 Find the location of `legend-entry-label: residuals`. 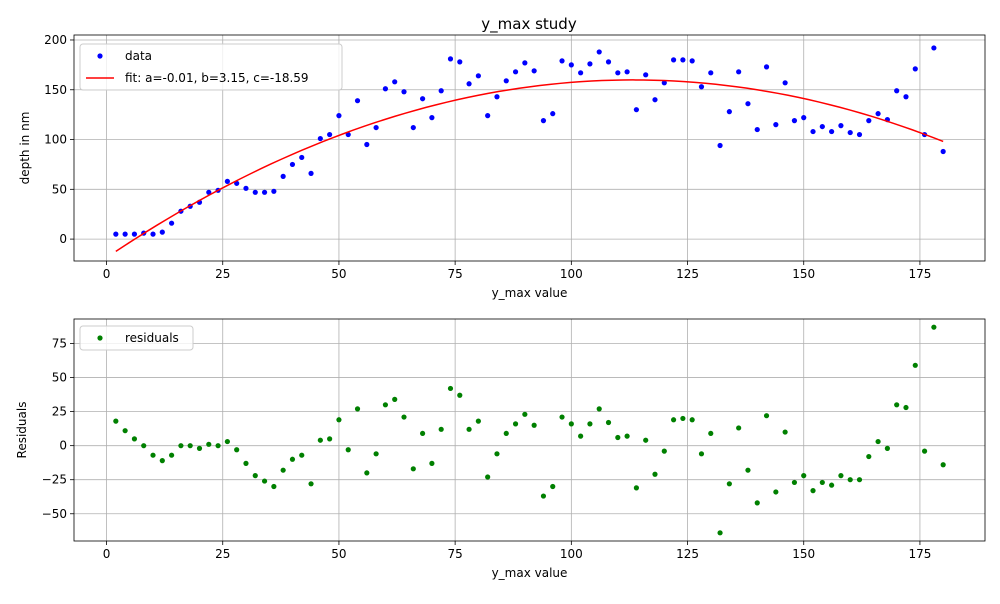

legend-entry-label: residuals is located at coordinates (152, 338).